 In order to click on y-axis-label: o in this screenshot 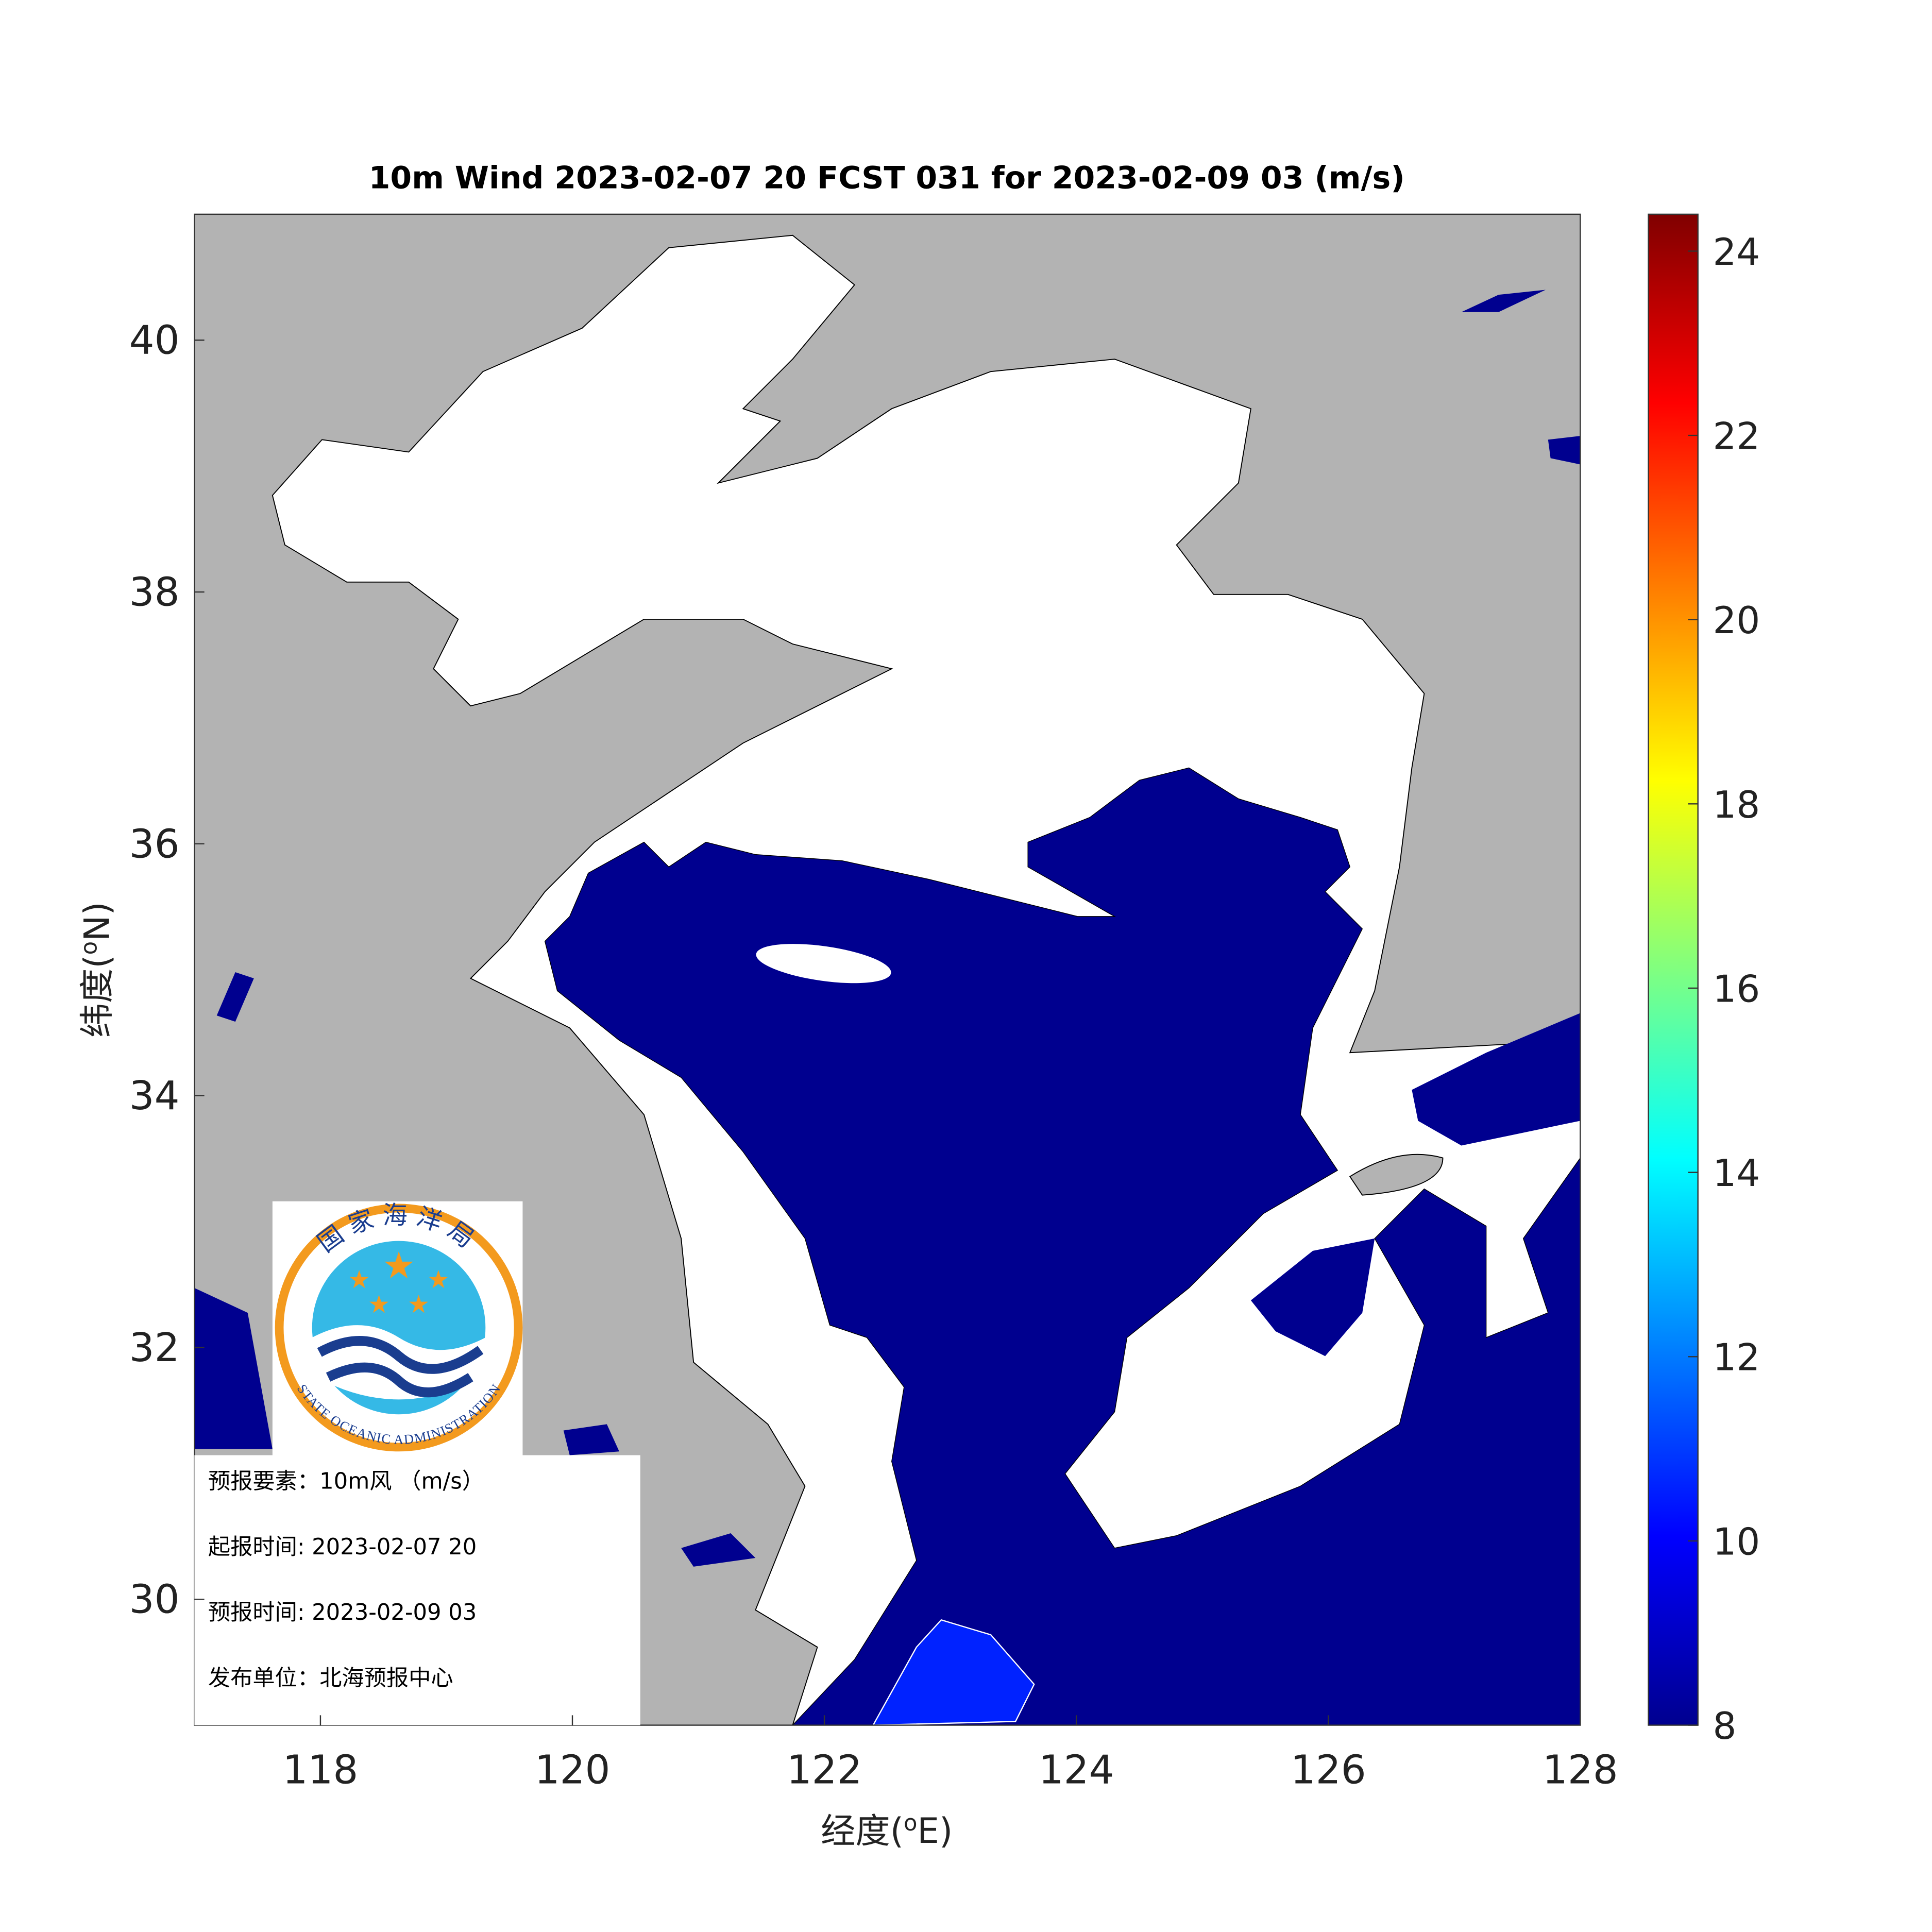, I will do `click(90, 948)`.